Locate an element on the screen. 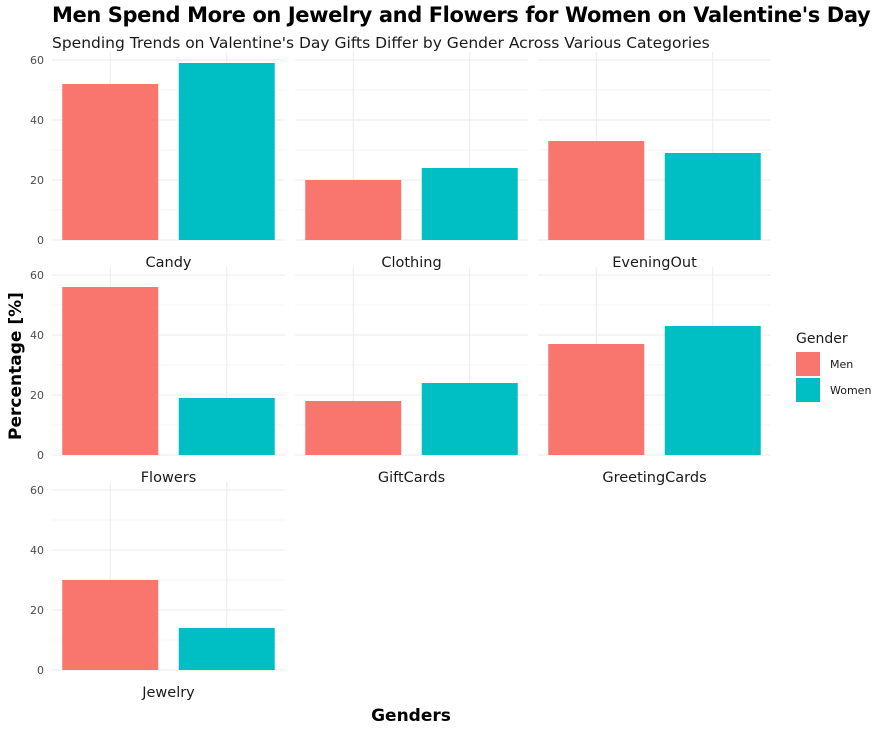 Image resolution: width=887 pixels, height=733 pixels. legend-title: Gender is located at coordinates (822, 339).